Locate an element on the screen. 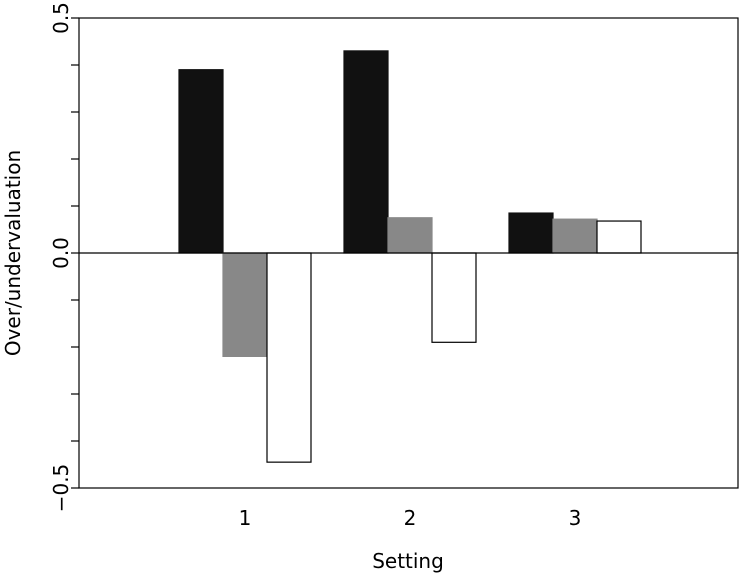 This screenshot has height=574, width=742. x-tick-label: 1 is located at coordinates (245, 518).